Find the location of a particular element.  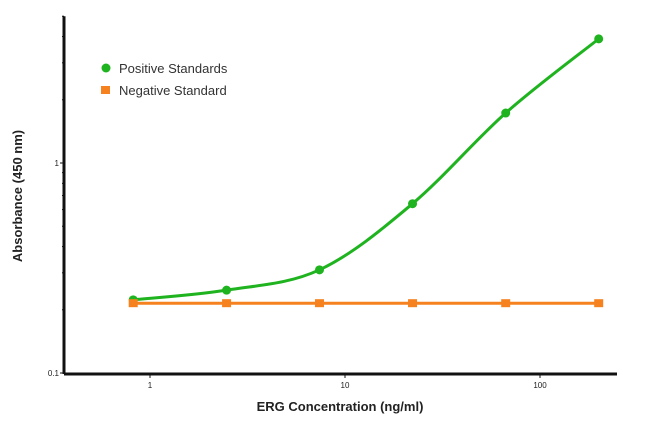

x-tick-label: 100 is located at coordinates (540, 385).